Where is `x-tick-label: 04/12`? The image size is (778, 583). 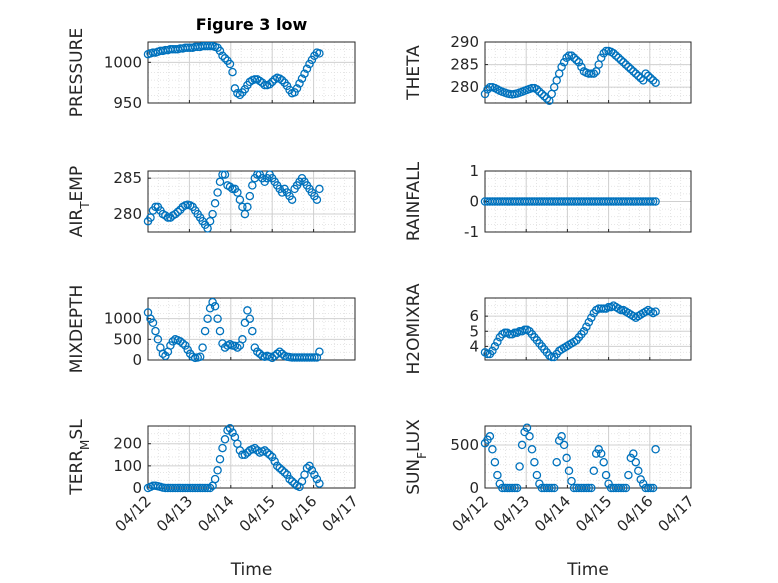
x-tick-label: 04/12 is located at coordinates (133, 513).